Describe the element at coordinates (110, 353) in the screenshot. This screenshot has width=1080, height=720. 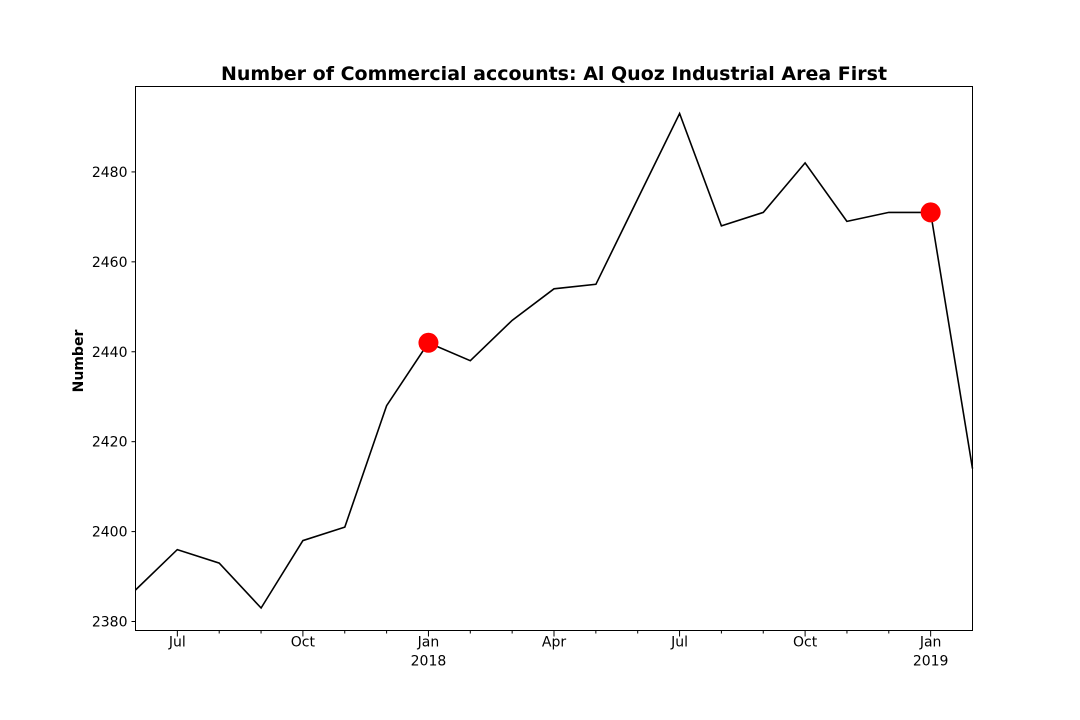
I see `y-tick-label: 2440` at that location.